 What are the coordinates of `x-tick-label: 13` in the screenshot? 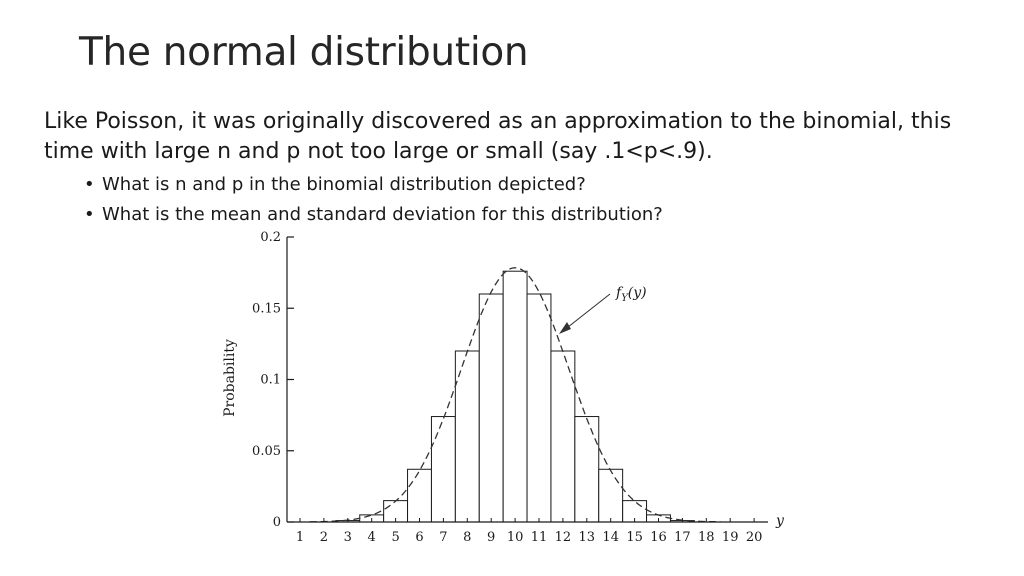 It's located at (587, 537).